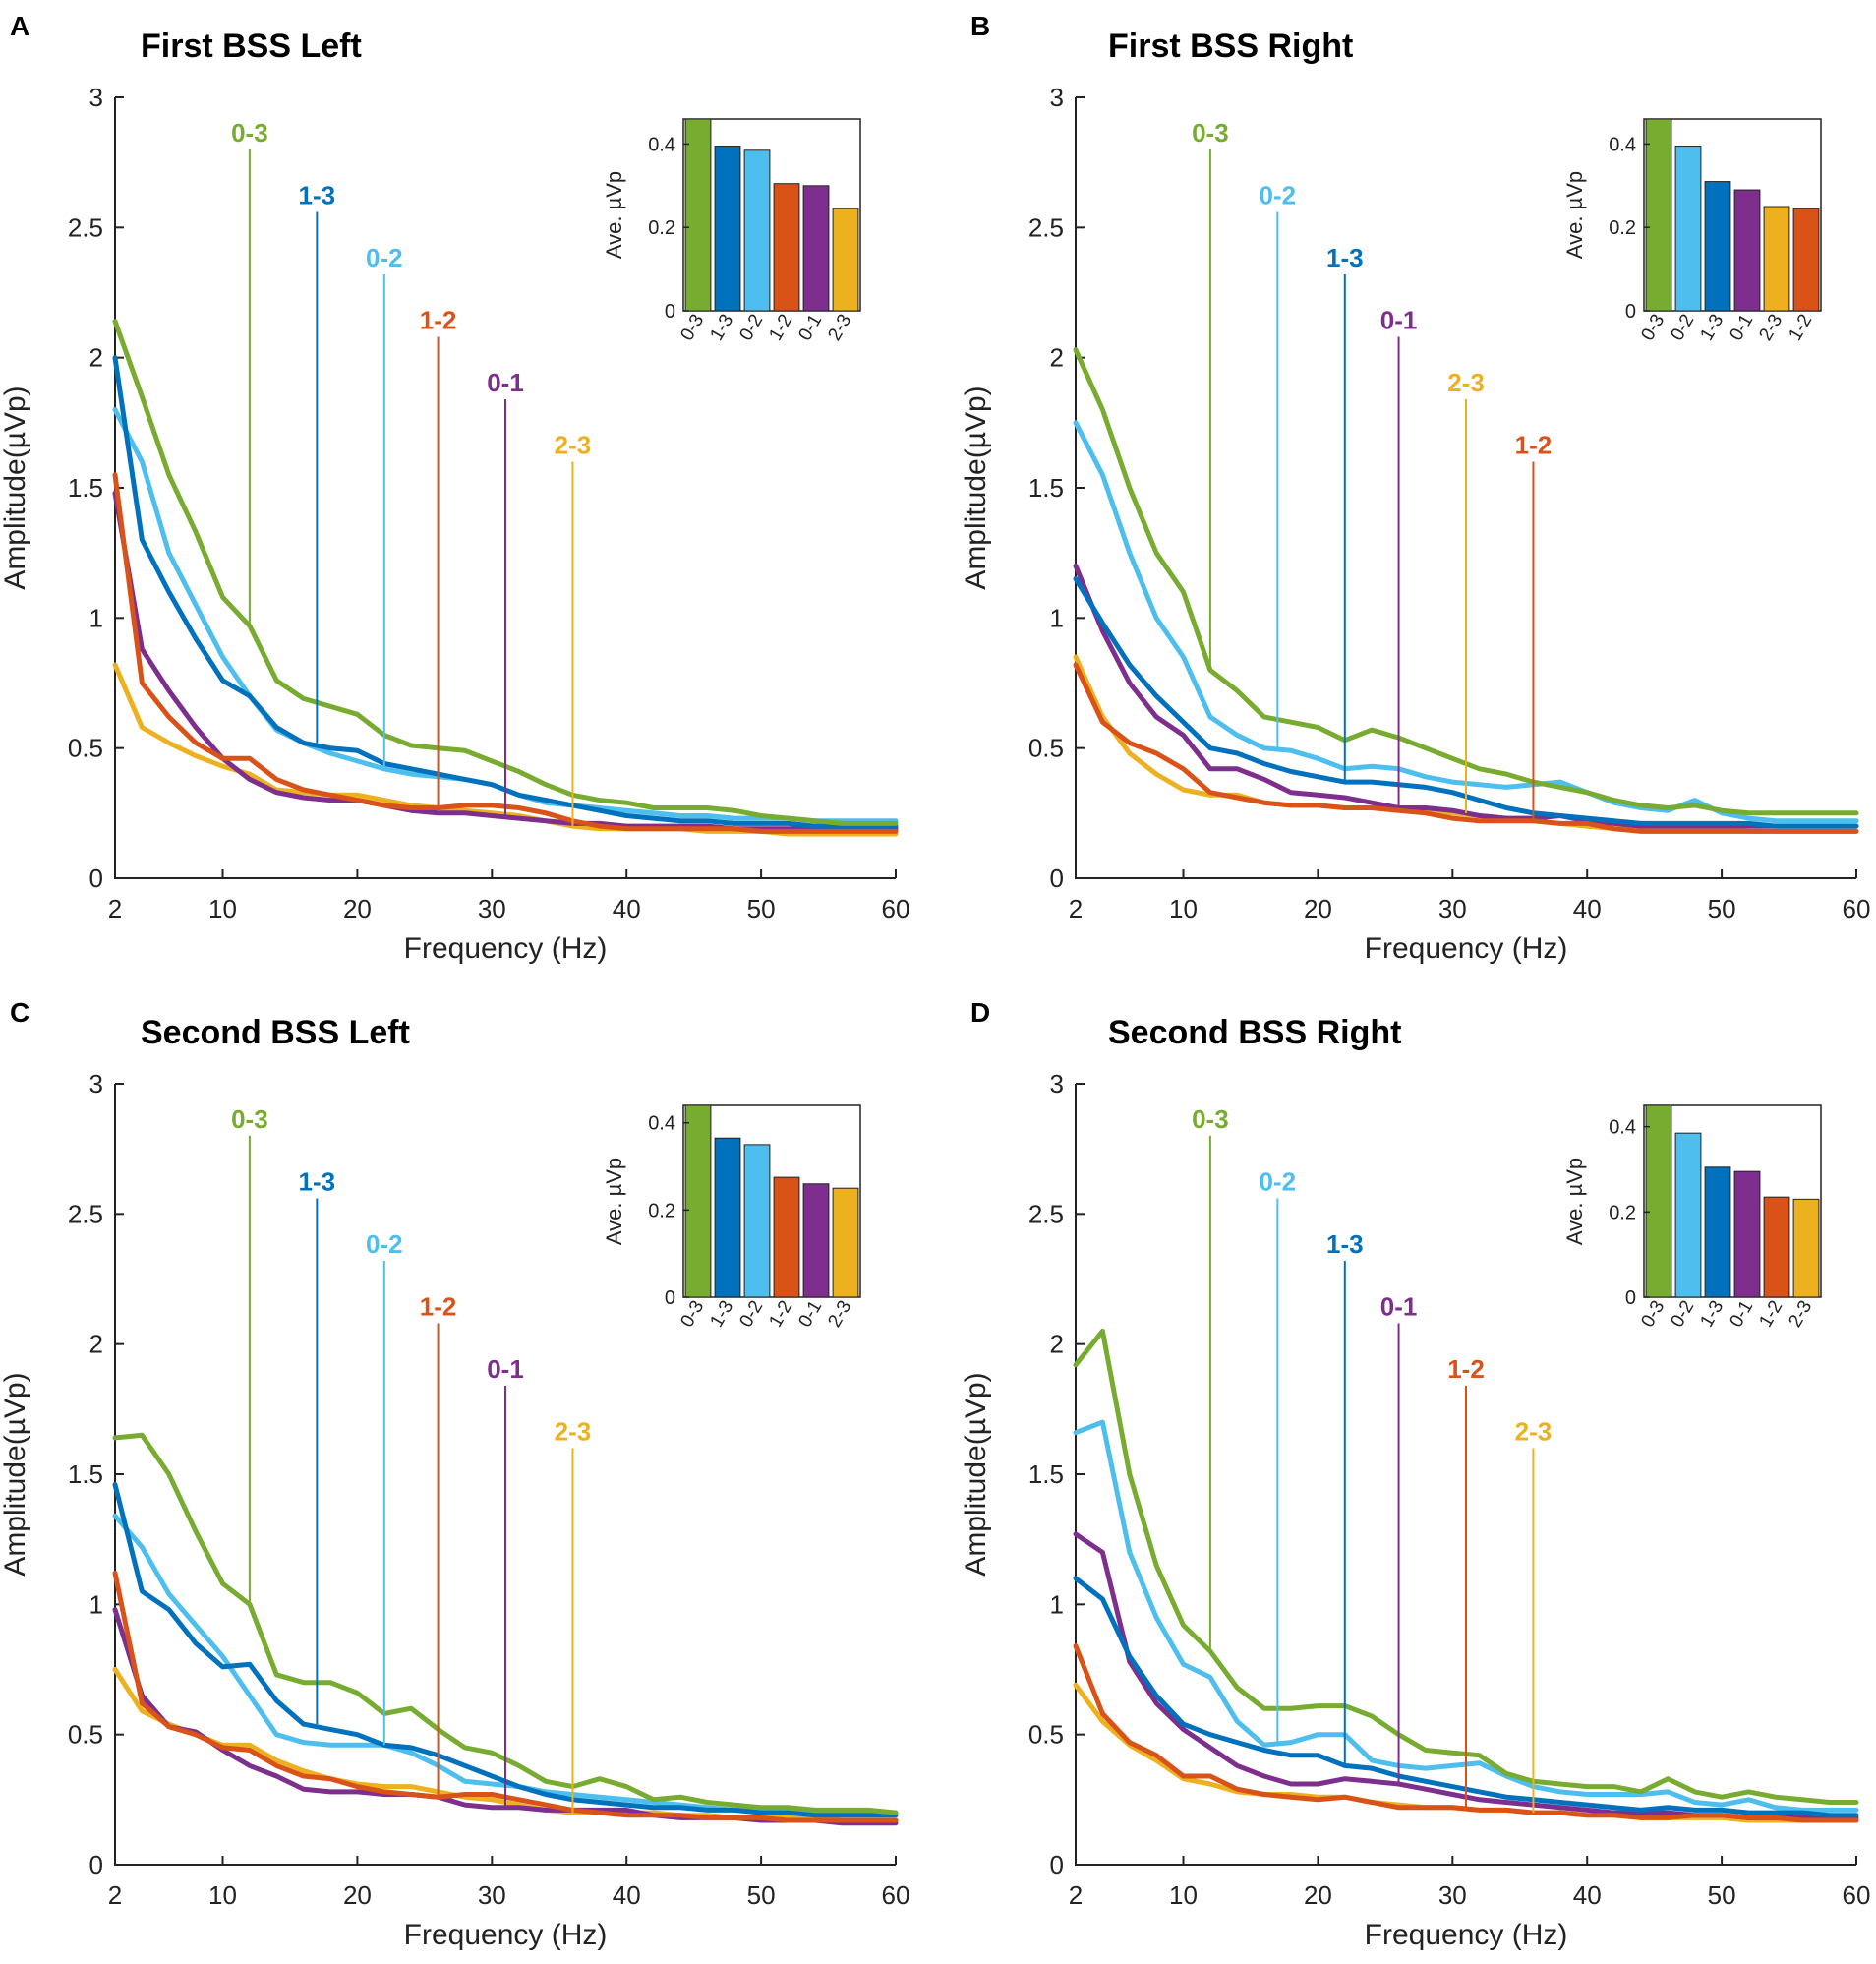 This screenshot has height=1964, width=1876. Describe the element at coordinates (222, 1895) in the screenshot. I see `x-tick-label: 10` at that location.